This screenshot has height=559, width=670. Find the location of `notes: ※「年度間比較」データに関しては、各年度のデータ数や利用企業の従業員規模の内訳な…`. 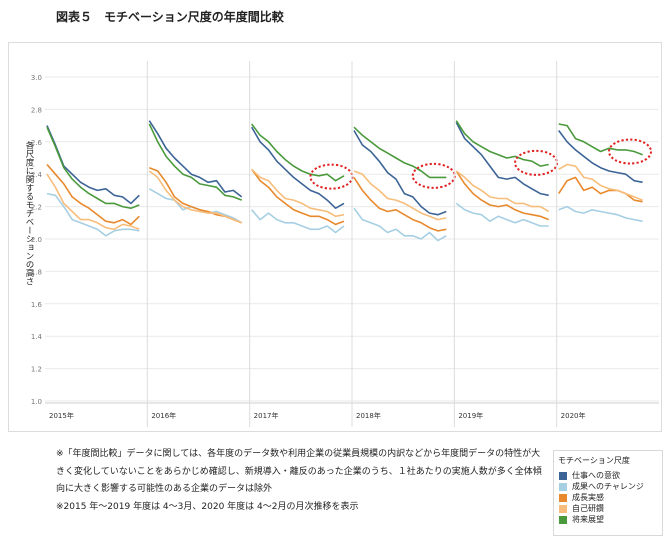

notes: ※「年度間比較」データに関しては、各年度のデータ数や利用企業の従業員規模の内訳な… is located at coordinates (302, 481).